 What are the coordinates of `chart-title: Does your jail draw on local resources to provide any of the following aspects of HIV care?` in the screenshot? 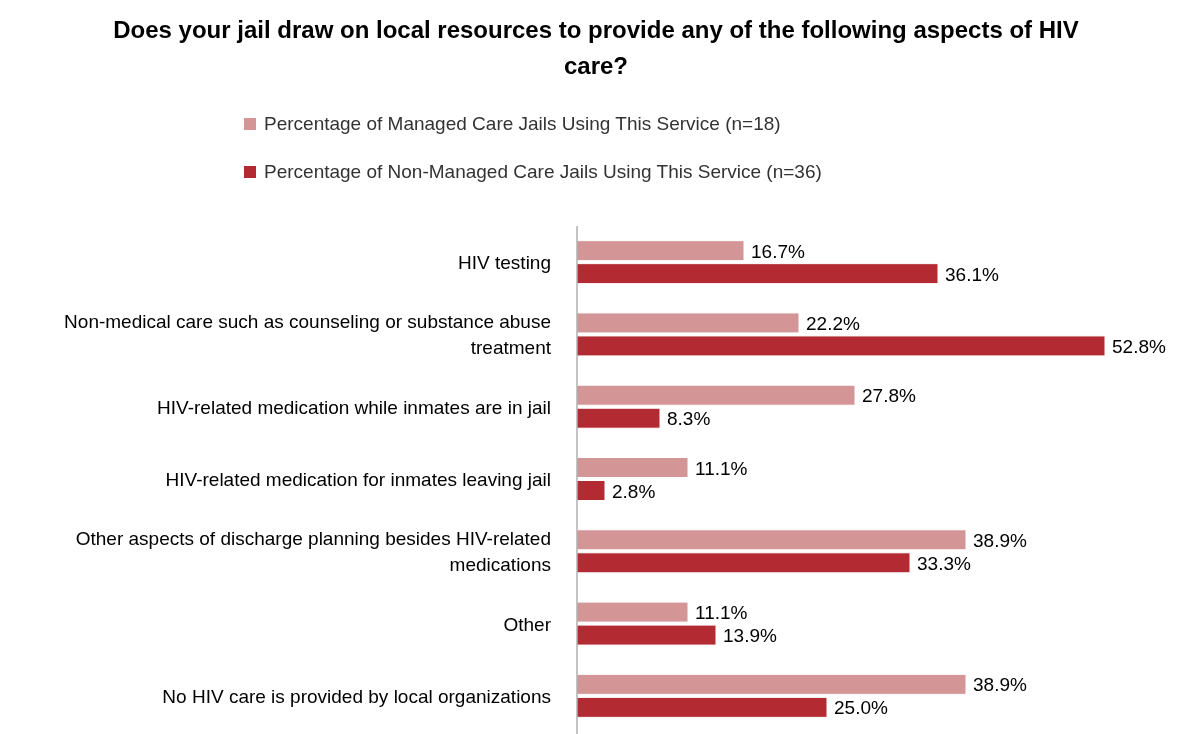 It's located at (596, 47).